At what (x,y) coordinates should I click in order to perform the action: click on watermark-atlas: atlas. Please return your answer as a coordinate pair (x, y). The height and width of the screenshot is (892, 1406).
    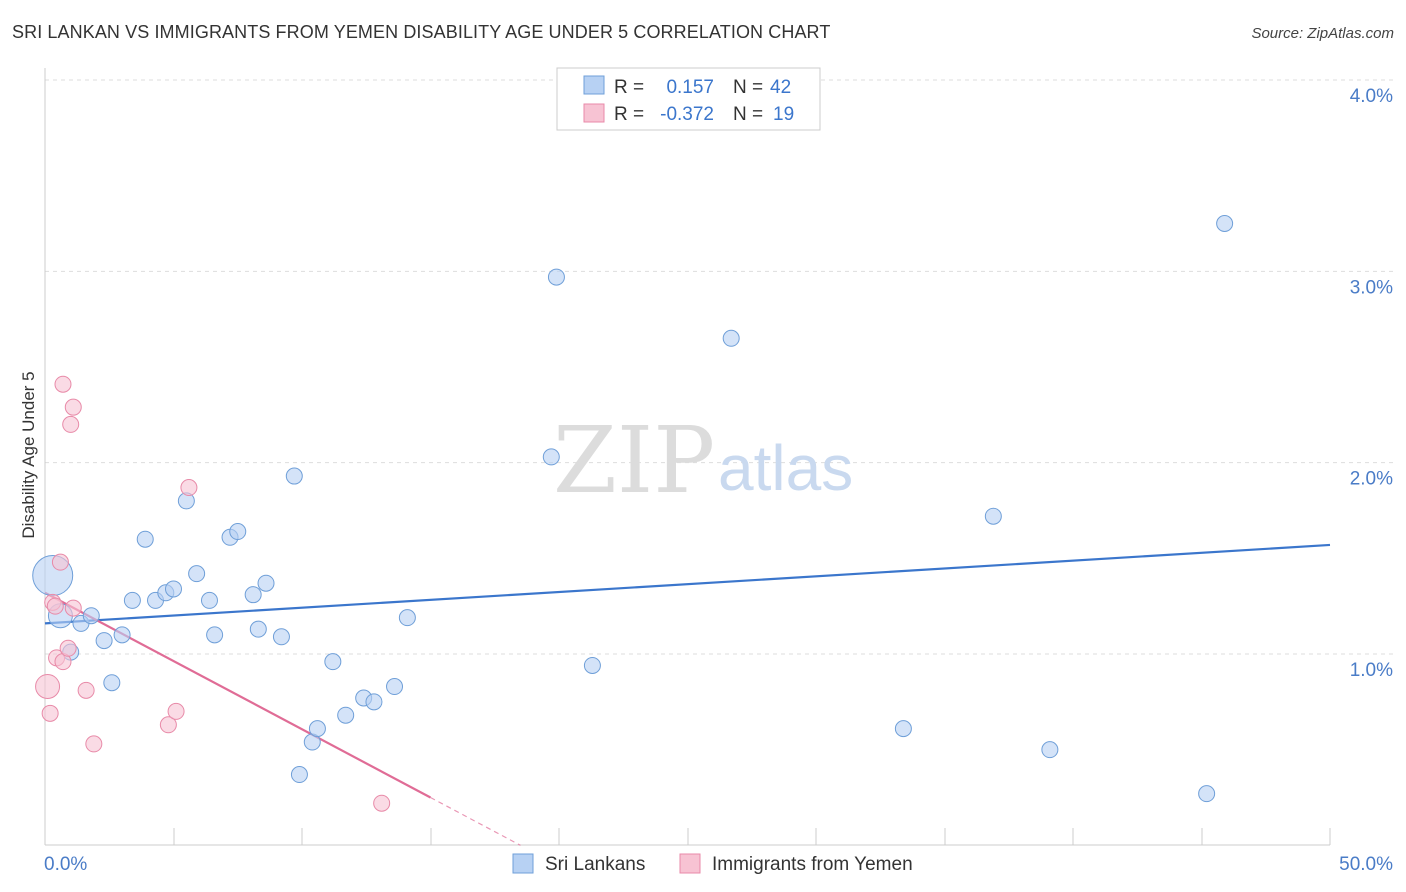
    Looking at the image, I should click on (785, 468).